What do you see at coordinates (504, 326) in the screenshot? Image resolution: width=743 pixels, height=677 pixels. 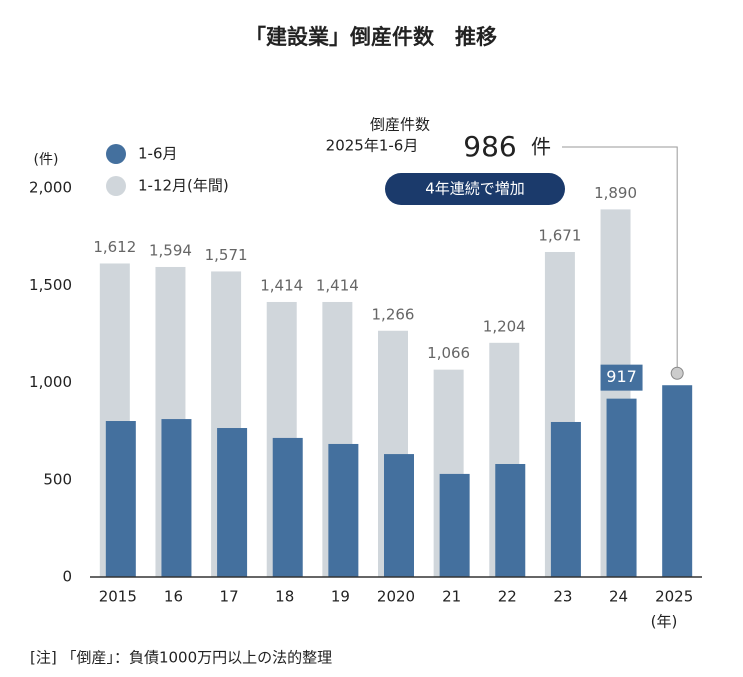 I see `value-label: 1,204` at bounding box center [504, 326].